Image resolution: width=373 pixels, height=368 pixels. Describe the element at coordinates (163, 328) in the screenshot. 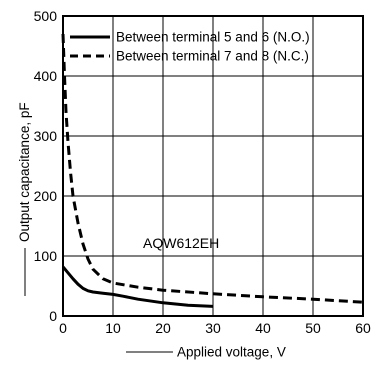

I see `x-tick-label: 20` at that location.